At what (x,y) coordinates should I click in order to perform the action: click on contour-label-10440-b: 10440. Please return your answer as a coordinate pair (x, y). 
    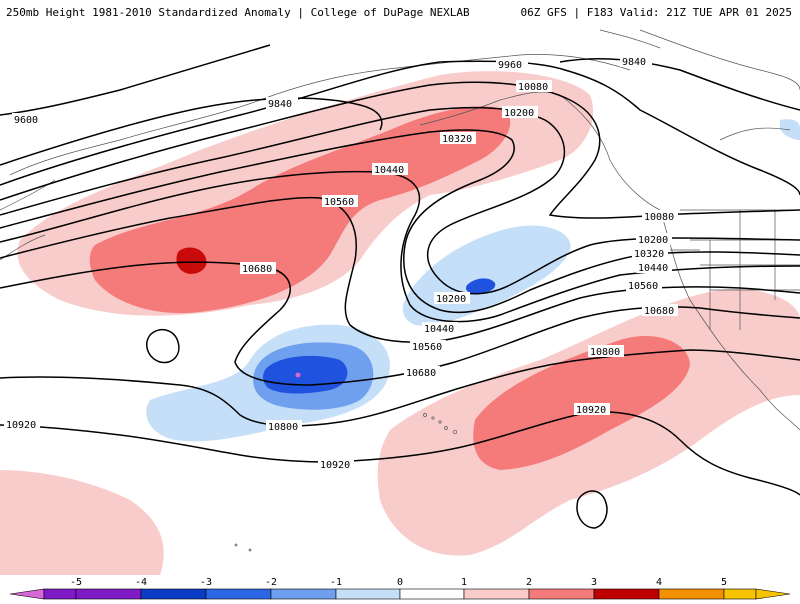
    Looking at the image, I should click on (654, 267).